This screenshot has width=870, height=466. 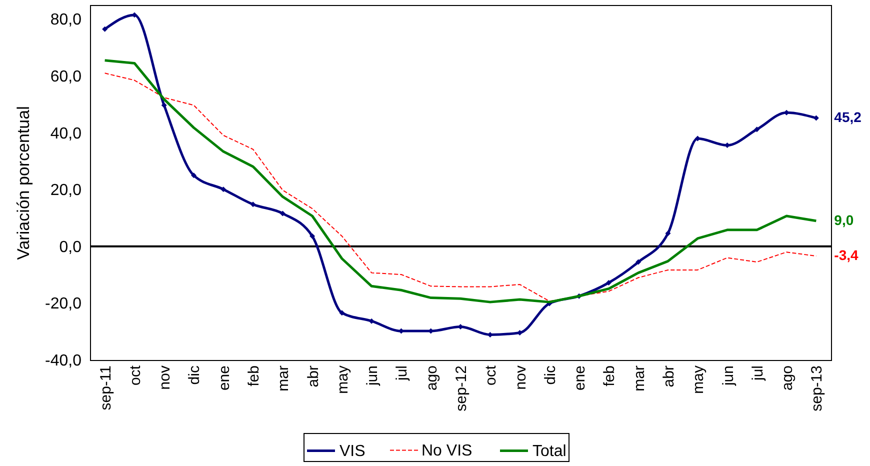 I want to click on legend-label: No VIS, so click(x=447, y=451).